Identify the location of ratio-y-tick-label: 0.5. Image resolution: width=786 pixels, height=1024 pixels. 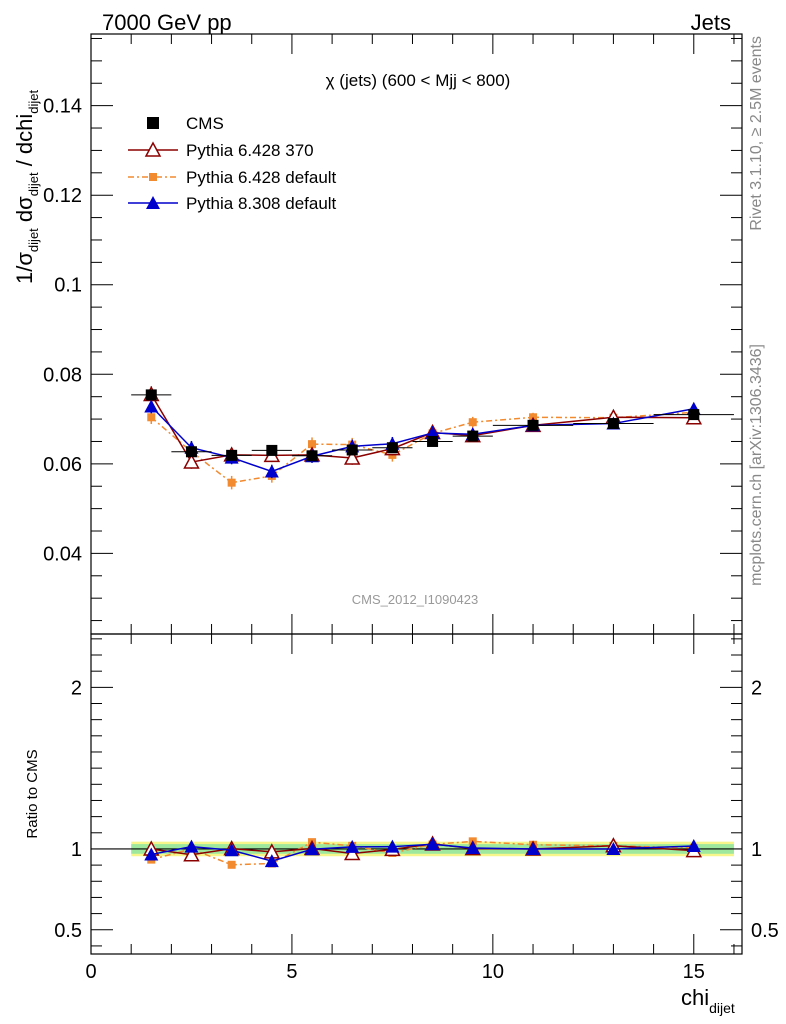
(68, 931).